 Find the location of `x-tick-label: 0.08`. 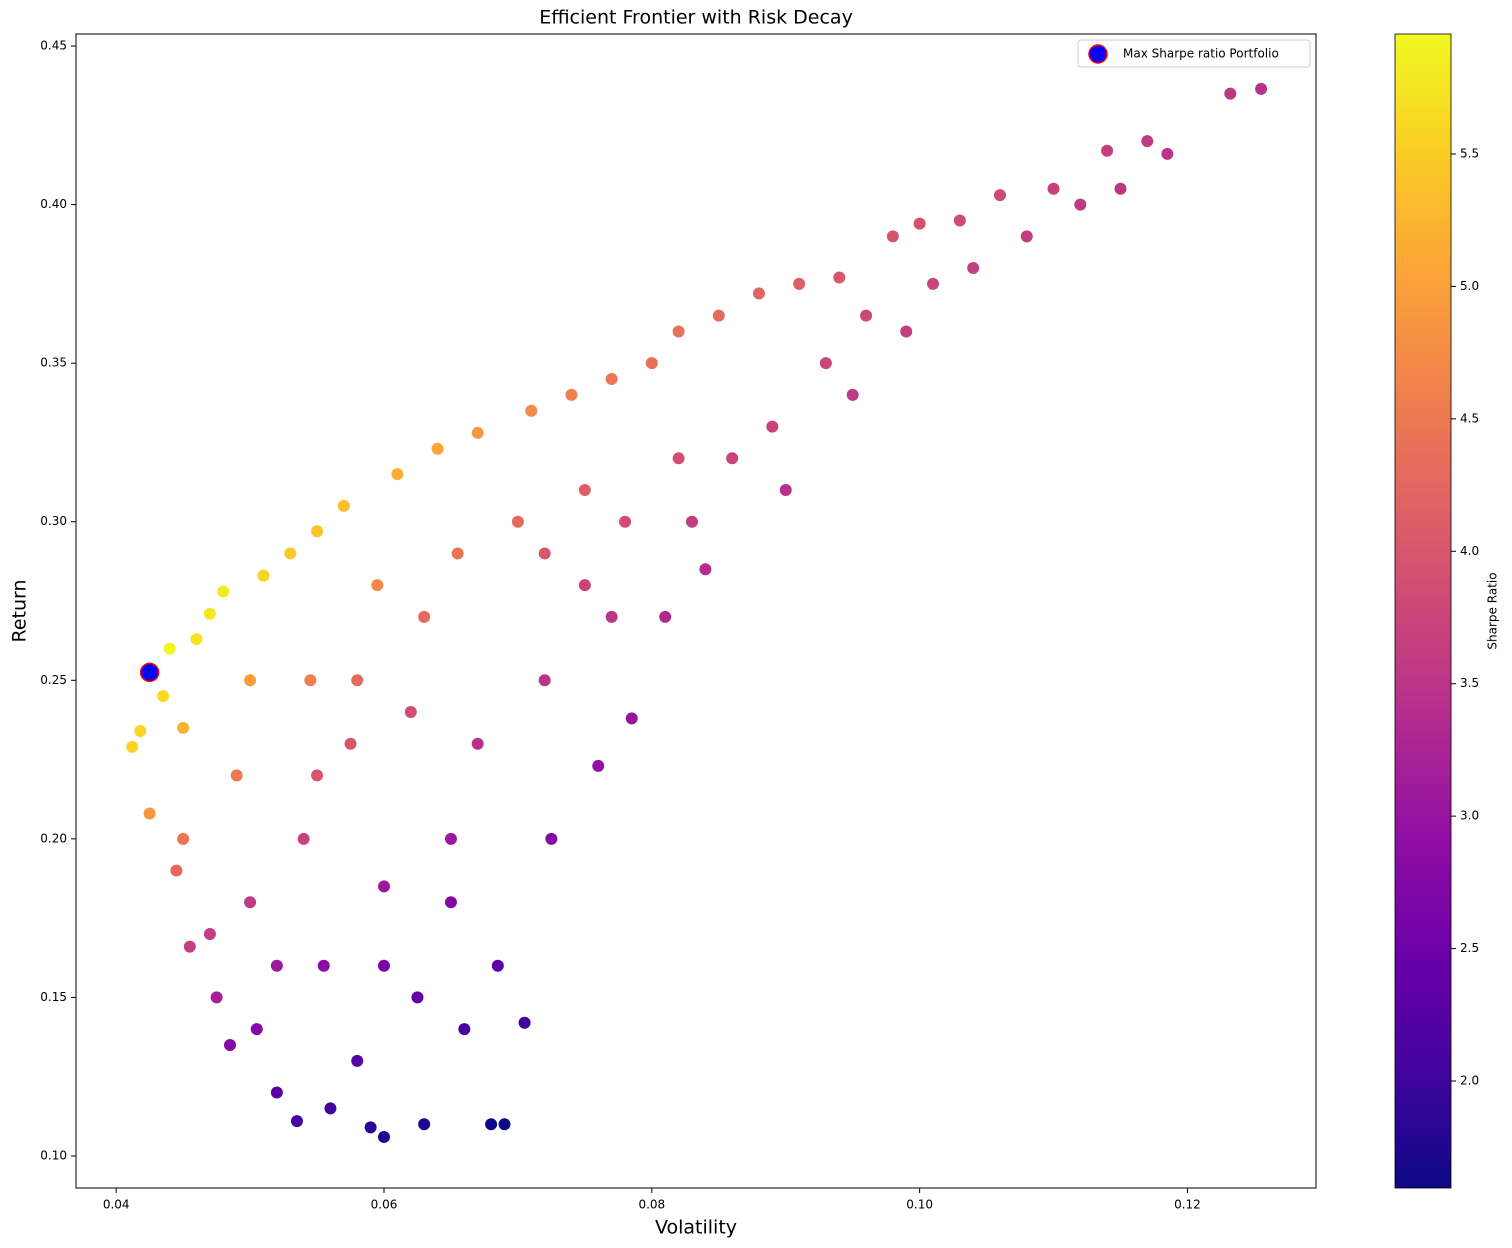

x-tick-label: 0.08 is located at coordinates (651, 1205).